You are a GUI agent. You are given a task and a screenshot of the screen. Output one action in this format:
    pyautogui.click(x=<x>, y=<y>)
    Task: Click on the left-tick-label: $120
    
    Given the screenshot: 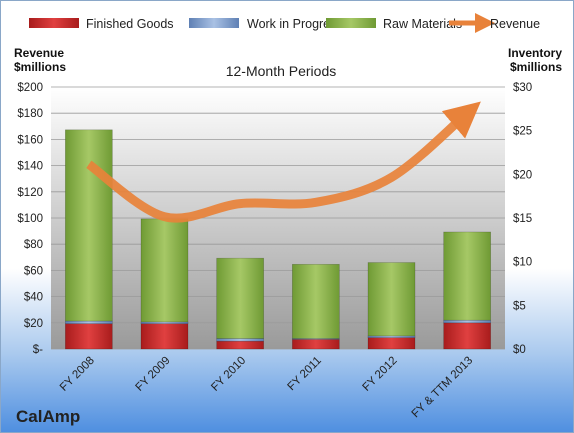 What is the action you would take?
    pyautogui.click(x=30, y=193)
    